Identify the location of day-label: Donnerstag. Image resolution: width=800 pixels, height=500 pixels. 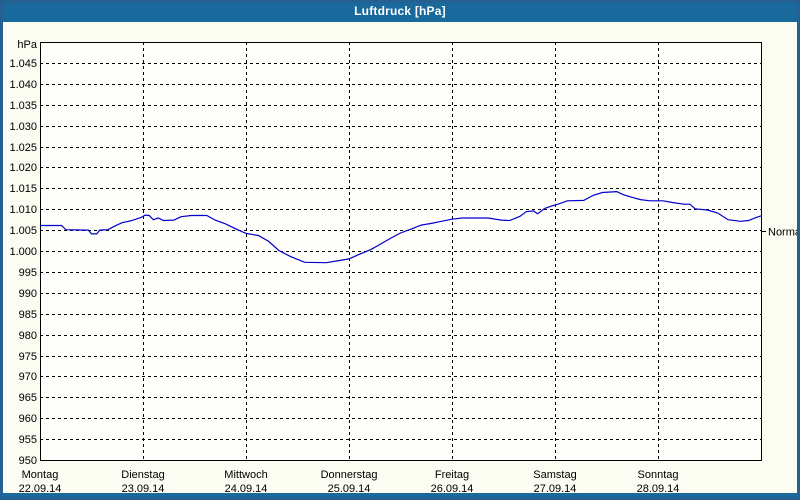
(349, 475).